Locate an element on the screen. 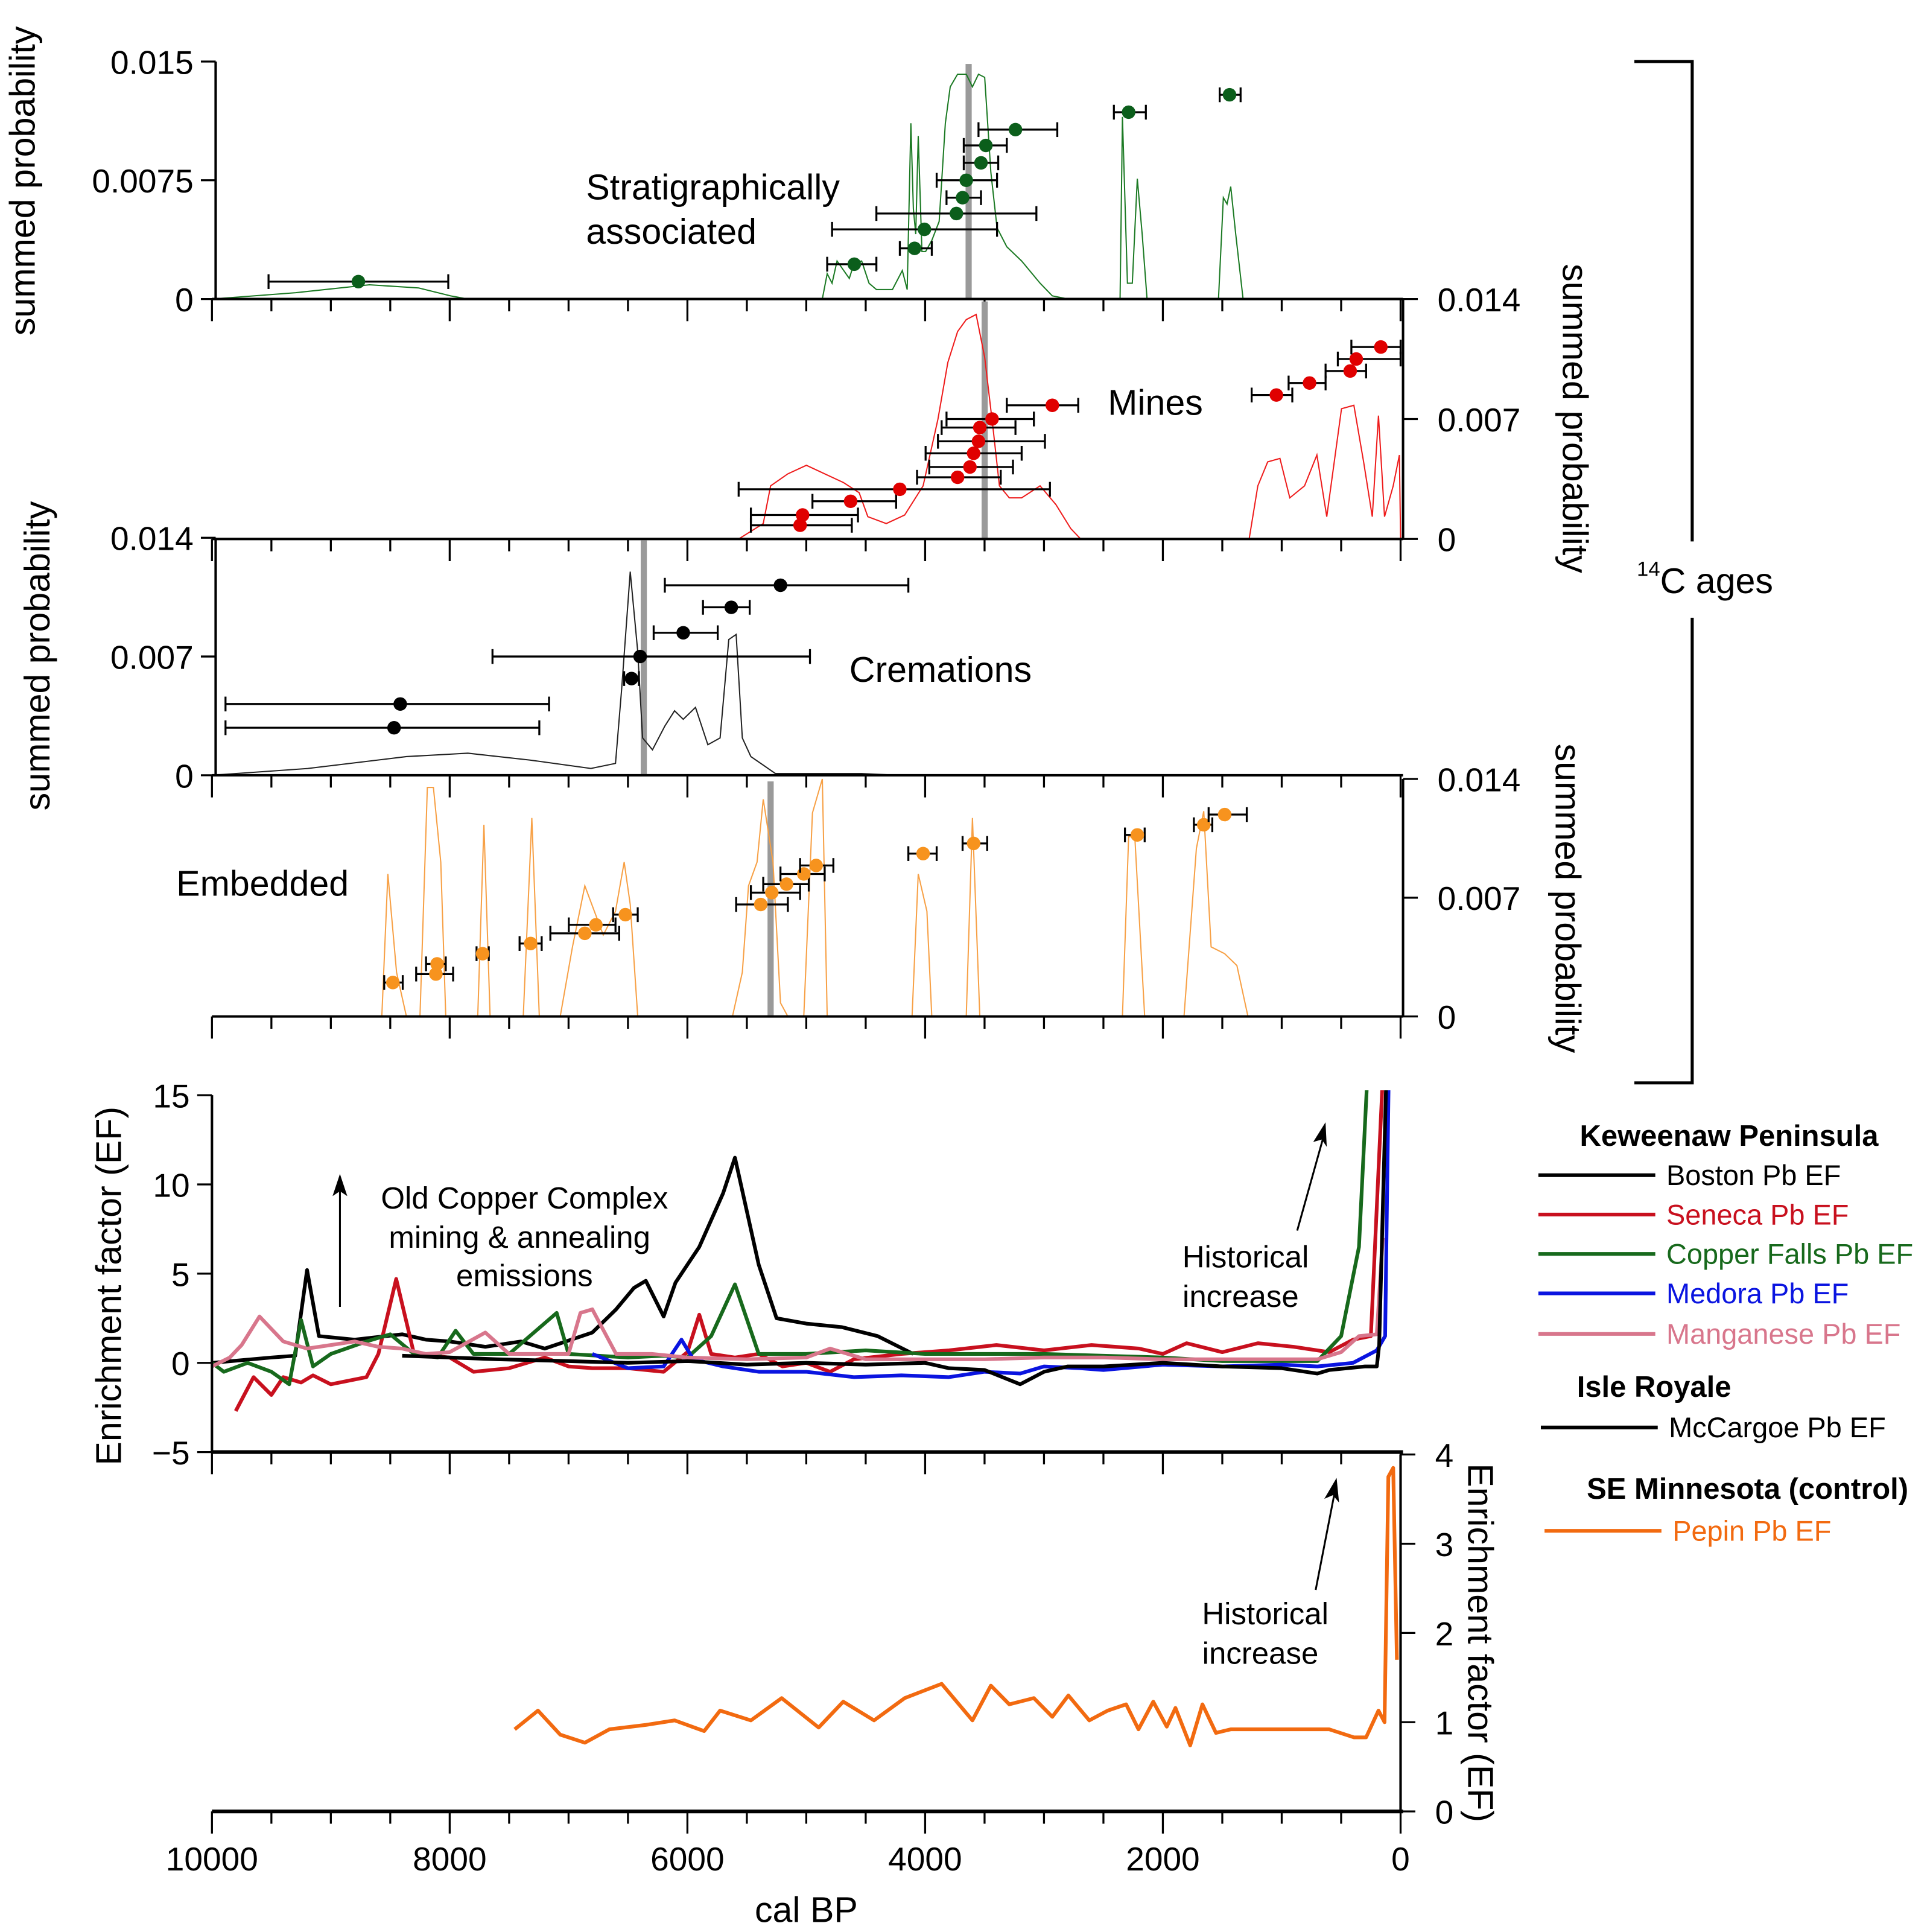  annotation-strat-line1: Stratigraphically is located at coordinates (713, 187).